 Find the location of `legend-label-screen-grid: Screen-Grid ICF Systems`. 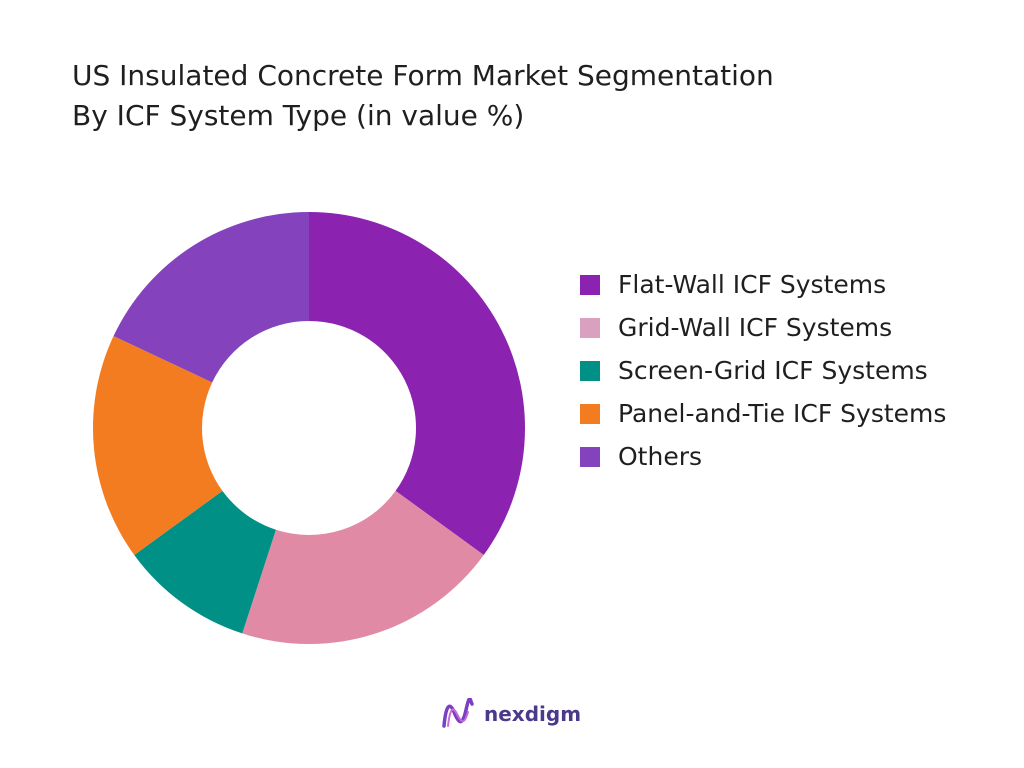

legend-label-screen-grid: Screen-Grid ICF Systems is located at coordinates (773, 370).